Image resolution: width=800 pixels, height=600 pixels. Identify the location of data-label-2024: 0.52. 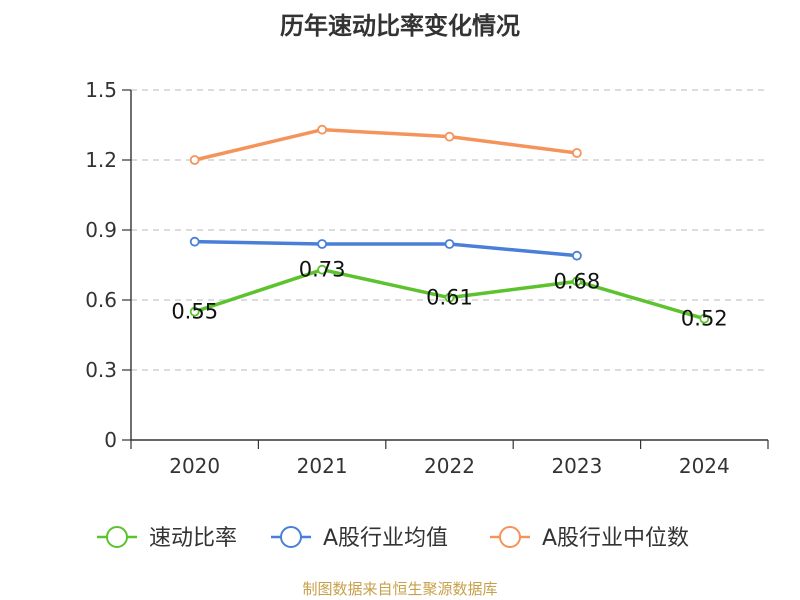
(704, 319).